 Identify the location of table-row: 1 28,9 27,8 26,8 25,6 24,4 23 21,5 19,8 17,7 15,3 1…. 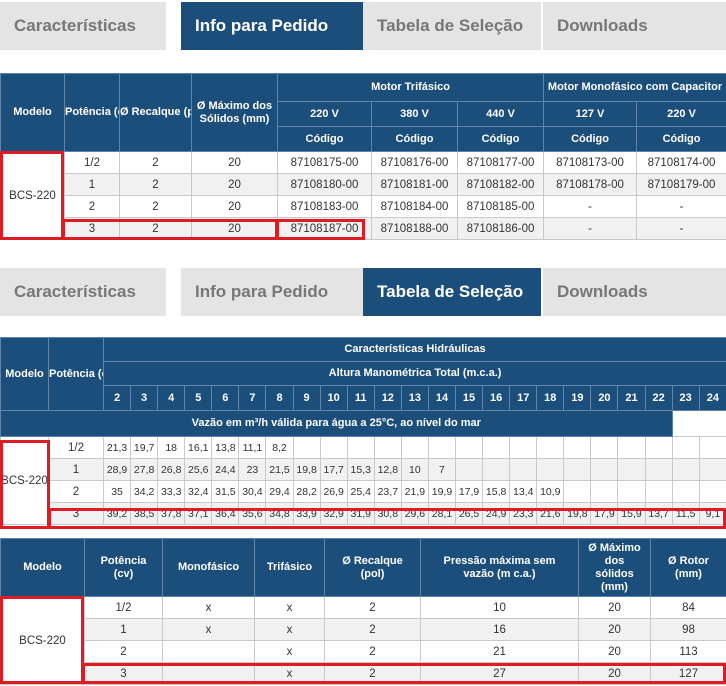
(363, 469).